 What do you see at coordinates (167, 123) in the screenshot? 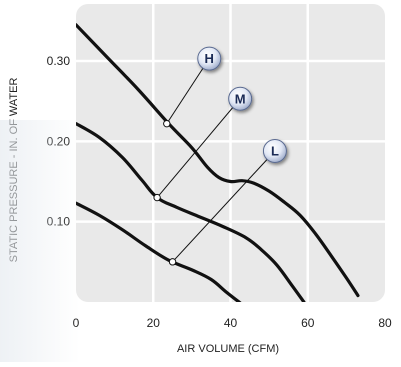
I see `anchor-dot-h` at bounding box center [167, 123].